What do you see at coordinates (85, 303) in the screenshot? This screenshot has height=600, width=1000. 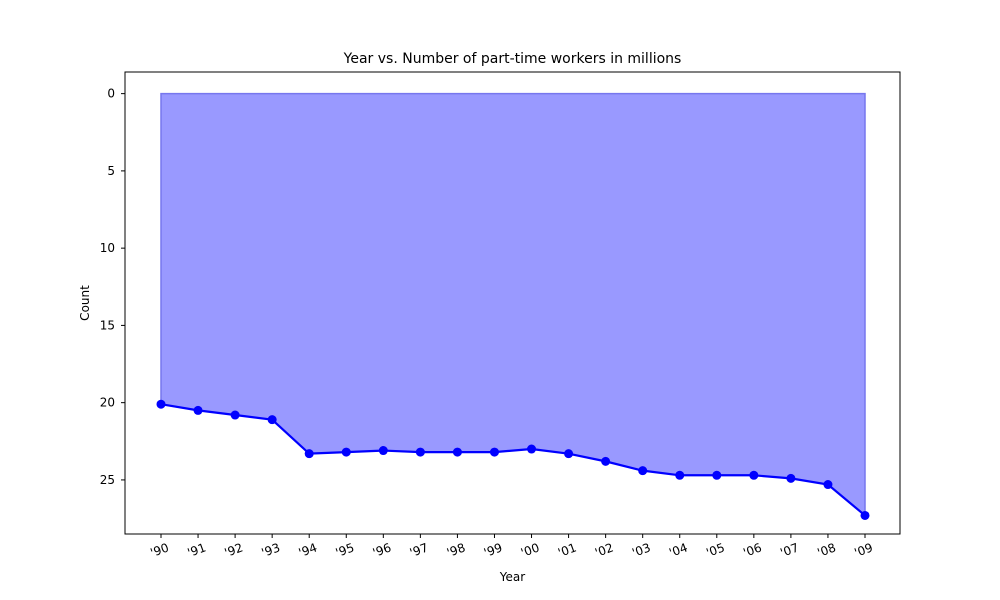 I see `y-axis-label: Count` at bounding box center [85, 303].